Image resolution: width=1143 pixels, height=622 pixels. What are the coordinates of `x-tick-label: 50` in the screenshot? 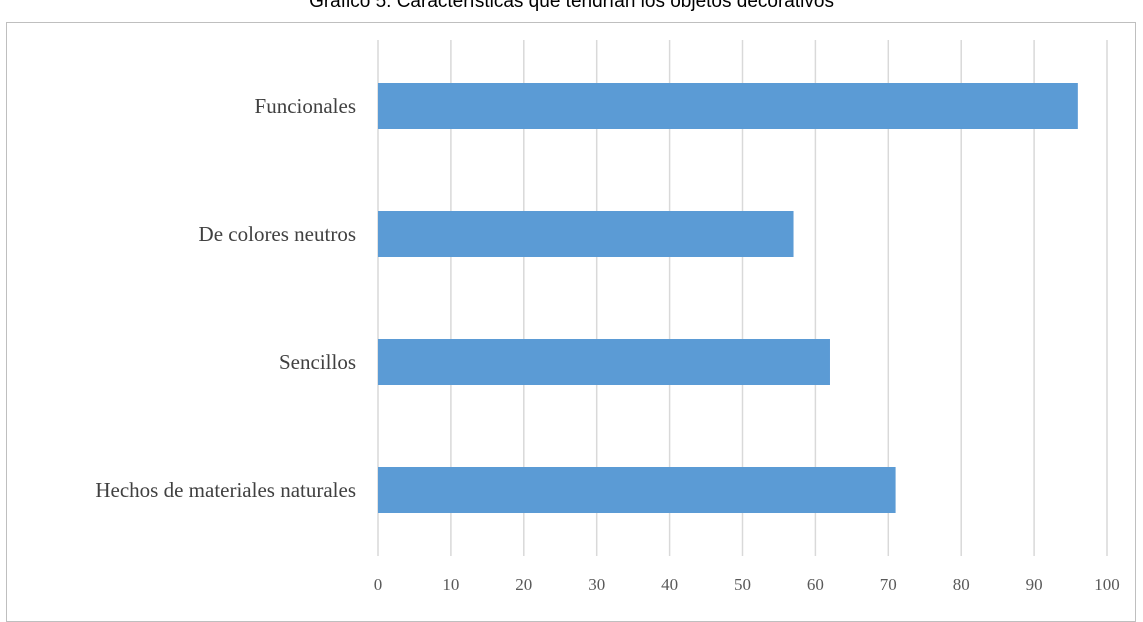 It's located at (742, 584).